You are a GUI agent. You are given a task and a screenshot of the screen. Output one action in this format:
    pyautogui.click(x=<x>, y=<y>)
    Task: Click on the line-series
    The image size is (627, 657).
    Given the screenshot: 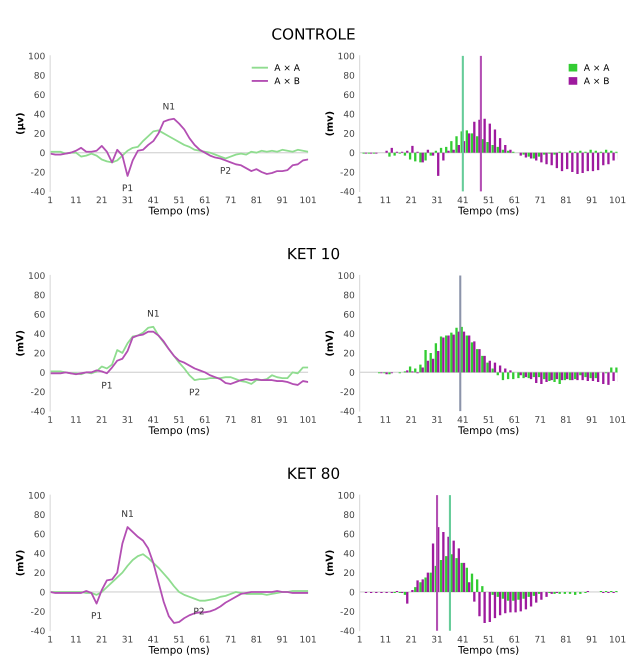 What is the action you would take?
    pyautogui.click(x=179, y=577)
    